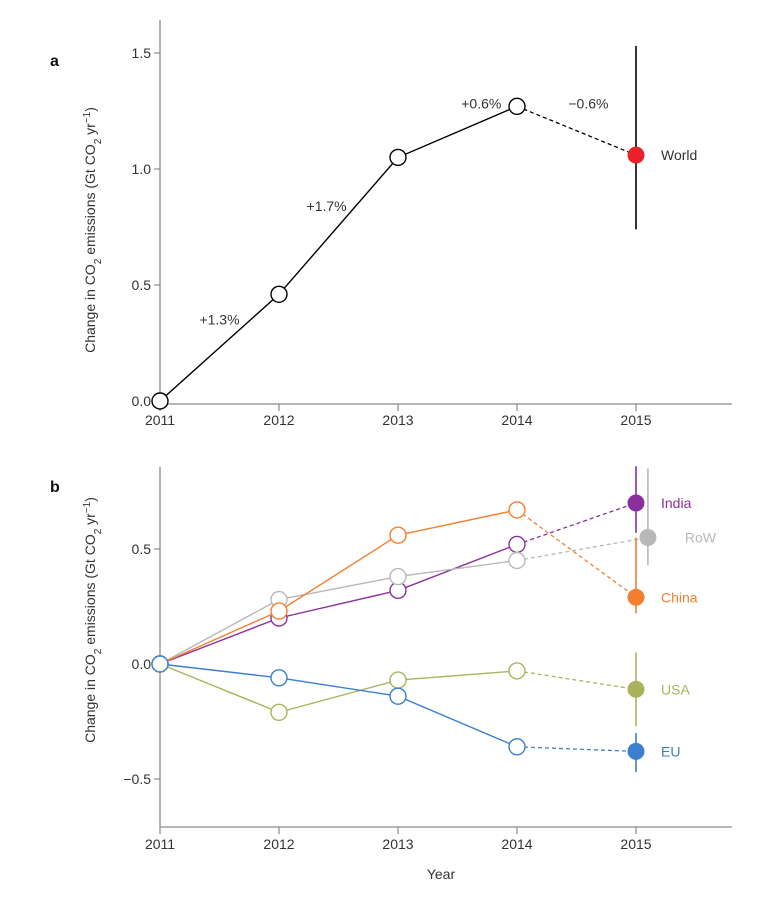 The image size is (780, 900). I want to click on series-china: China, so click(424, 587).